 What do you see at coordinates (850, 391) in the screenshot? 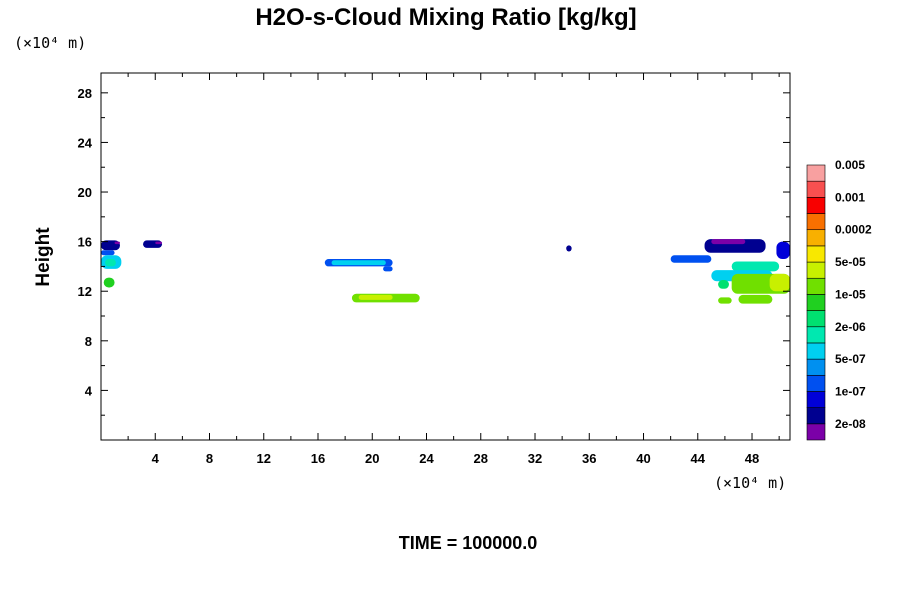
I see `colorbar-label: 1e-07` at bounding box center [850, 391].